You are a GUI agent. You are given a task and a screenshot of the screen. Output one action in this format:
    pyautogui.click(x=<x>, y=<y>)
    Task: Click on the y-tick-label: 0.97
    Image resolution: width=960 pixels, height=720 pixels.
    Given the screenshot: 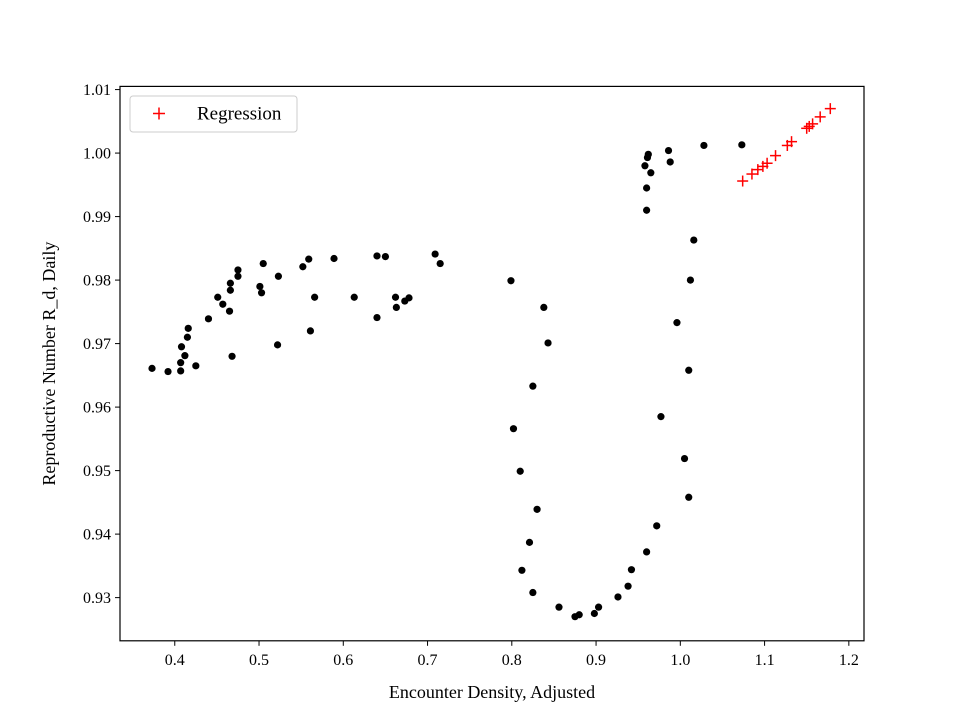 What is the action you would take?
    pyautogui.click(x=97, y=344)
    